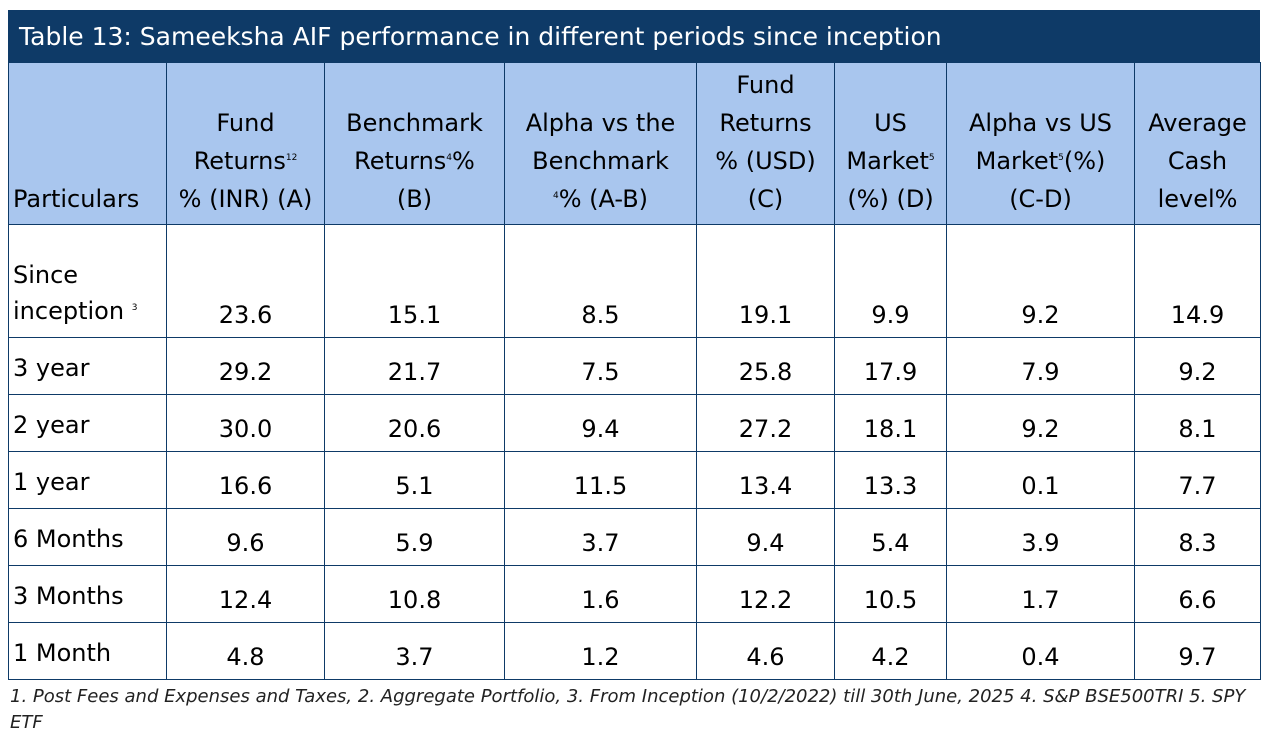 Image resolution: width=1272 pixels, height=736 pixels. What do you see at coordinates (46, 275) in the screenshot?
I see `row-label-text: Since` at bounding box center [46, 275].